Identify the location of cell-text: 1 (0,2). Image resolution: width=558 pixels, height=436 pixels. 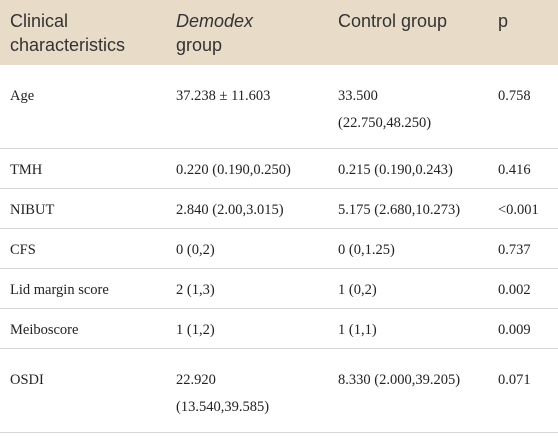
(357, 290).